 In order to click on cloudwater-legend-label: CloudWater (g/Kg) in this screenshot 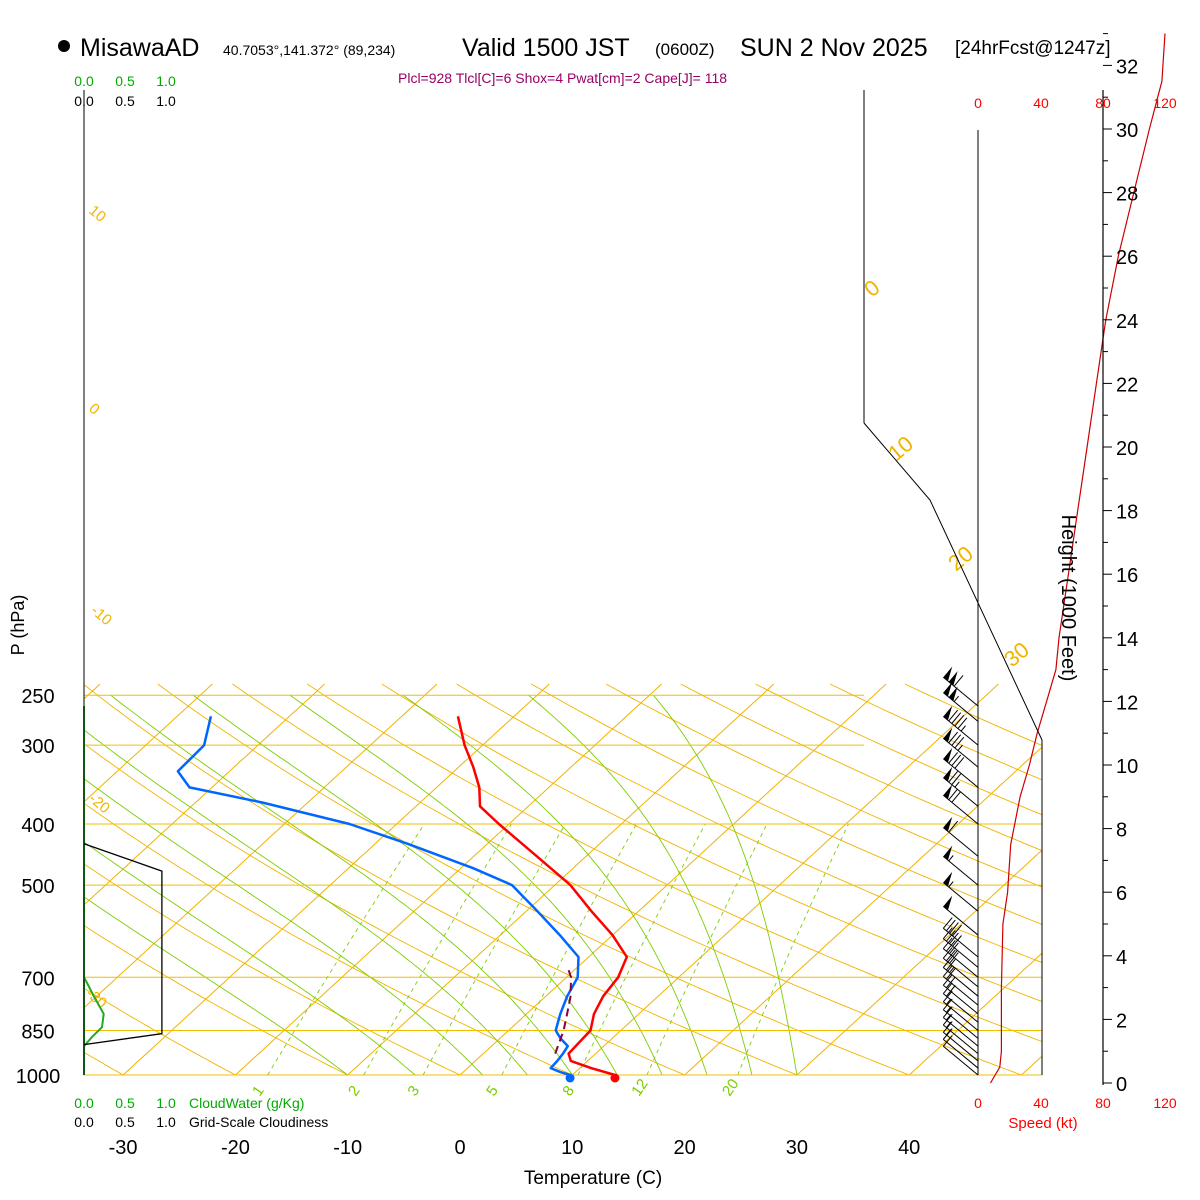, I will do `click(246, 1103)`.